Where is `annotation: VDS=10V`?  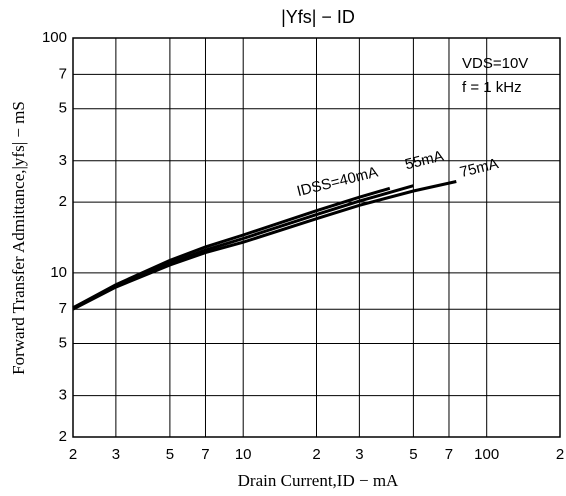 annotation: VDS=10V is located at coordinates (495, 63).